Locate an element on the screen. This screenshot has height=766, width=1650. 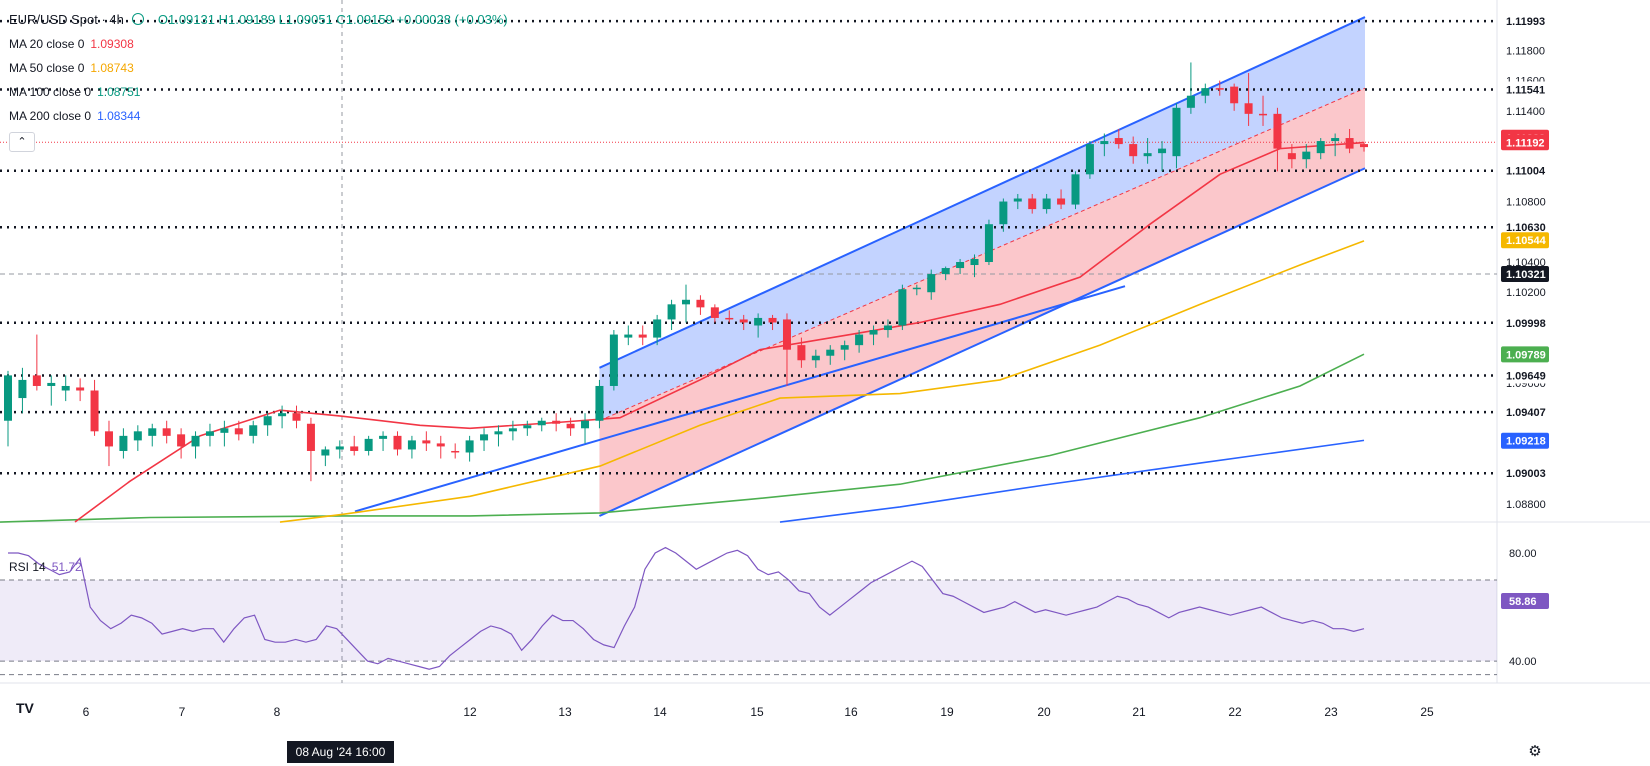
settings-gear-icon: ⚙ is located at coordinates (1535, 751).